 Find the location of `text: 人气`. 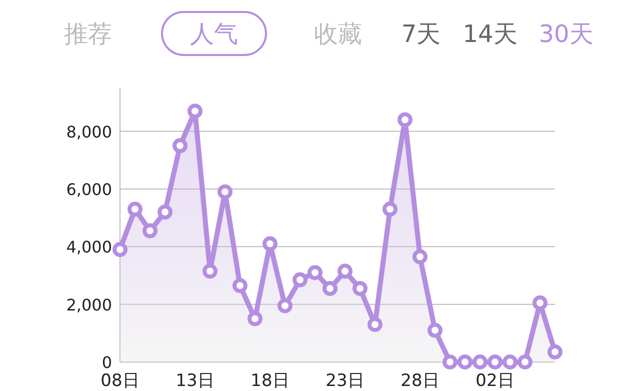

text: 人气 is located at coordinates (214, 34).